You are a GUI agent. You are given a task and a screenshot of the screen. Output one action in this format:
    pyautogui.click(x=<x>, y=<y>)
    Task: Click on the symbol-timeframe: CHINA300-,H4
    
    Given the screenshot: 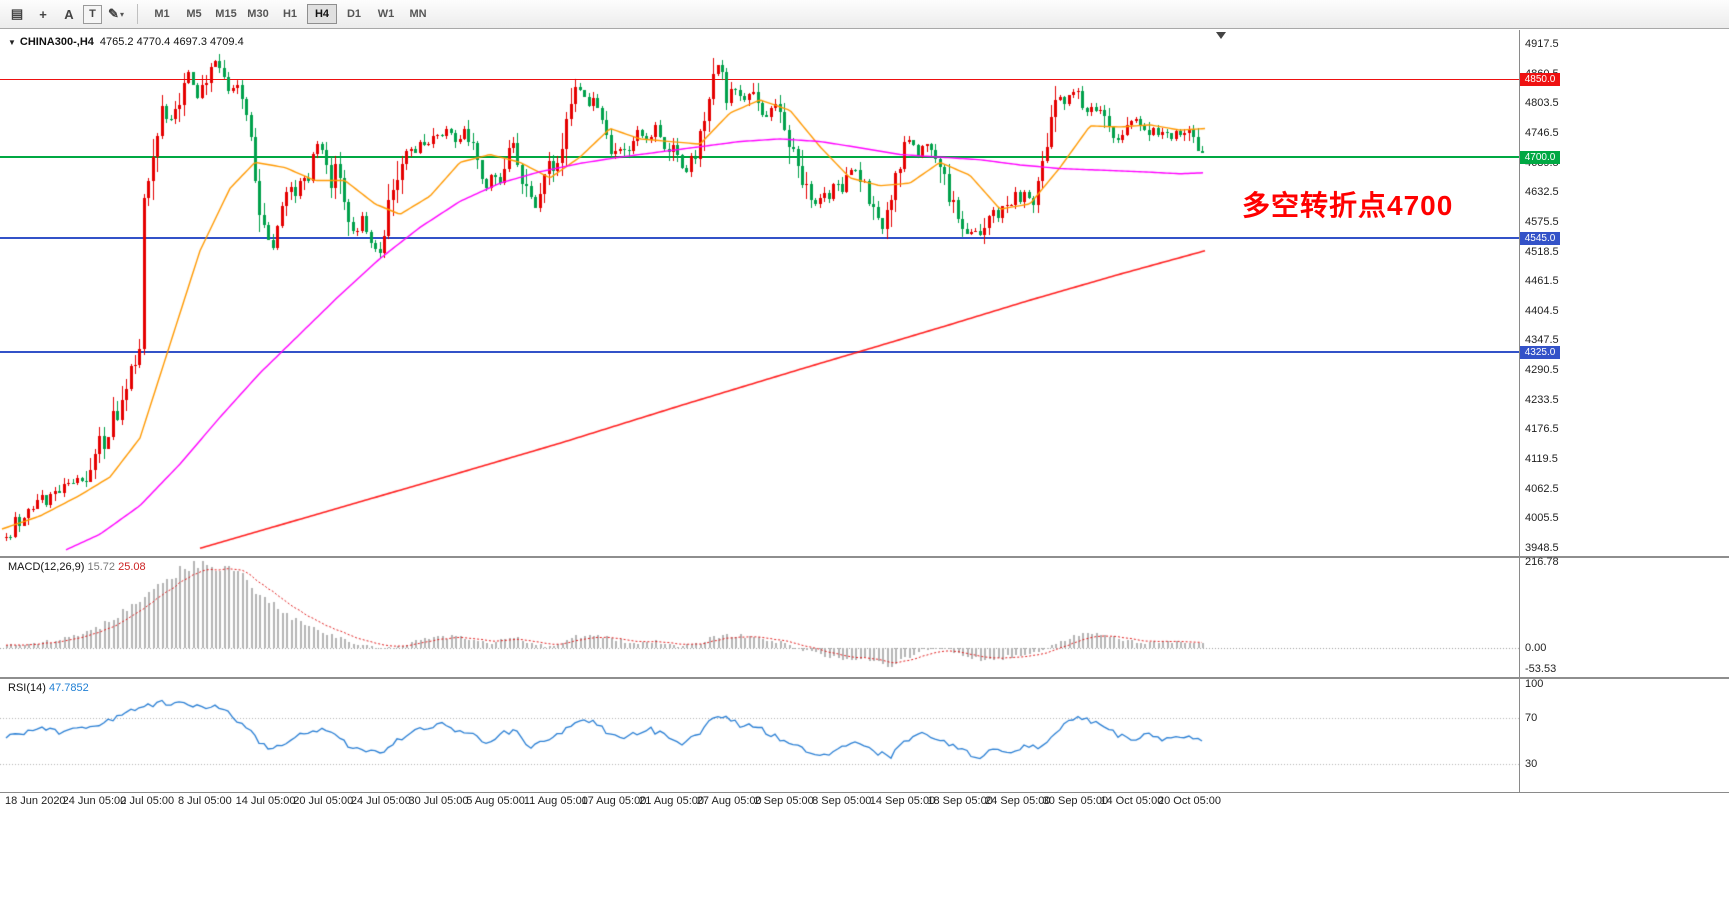 What is the action you would take?
    pyautogui.click(x=56, y=42)
    